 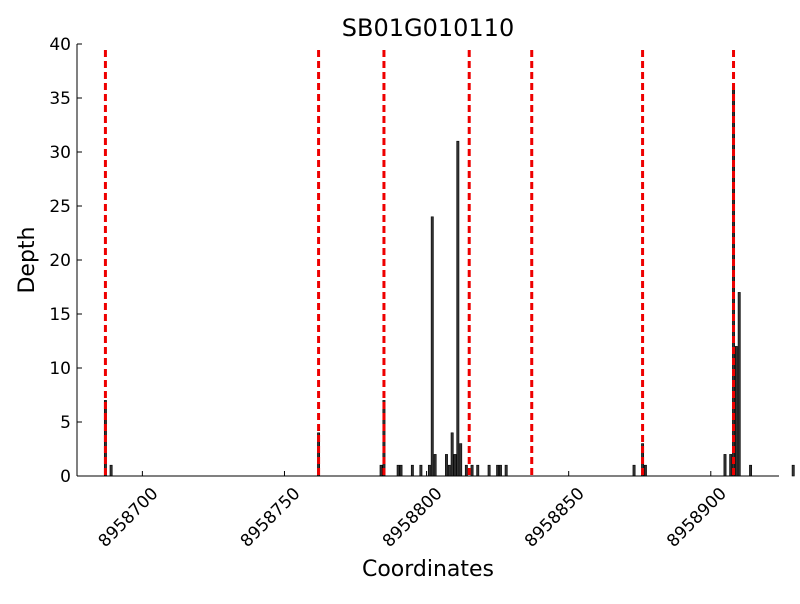 I want to click on y-tick-label-4: 20, so click(x=60, y=261).